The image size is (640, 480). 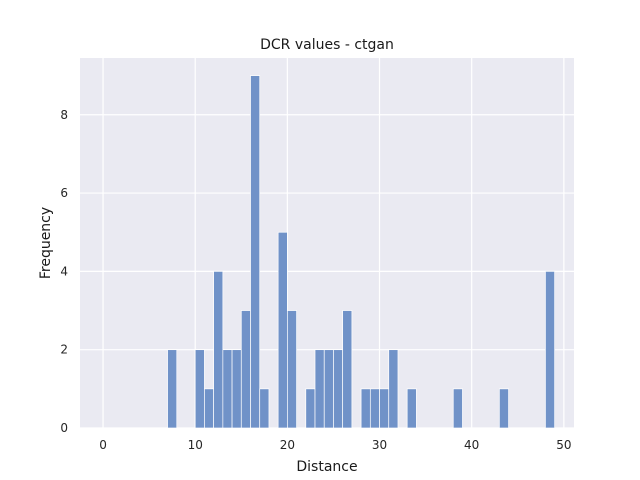 I want to click on y-tick-label: 2, so click(x=64, y=350).